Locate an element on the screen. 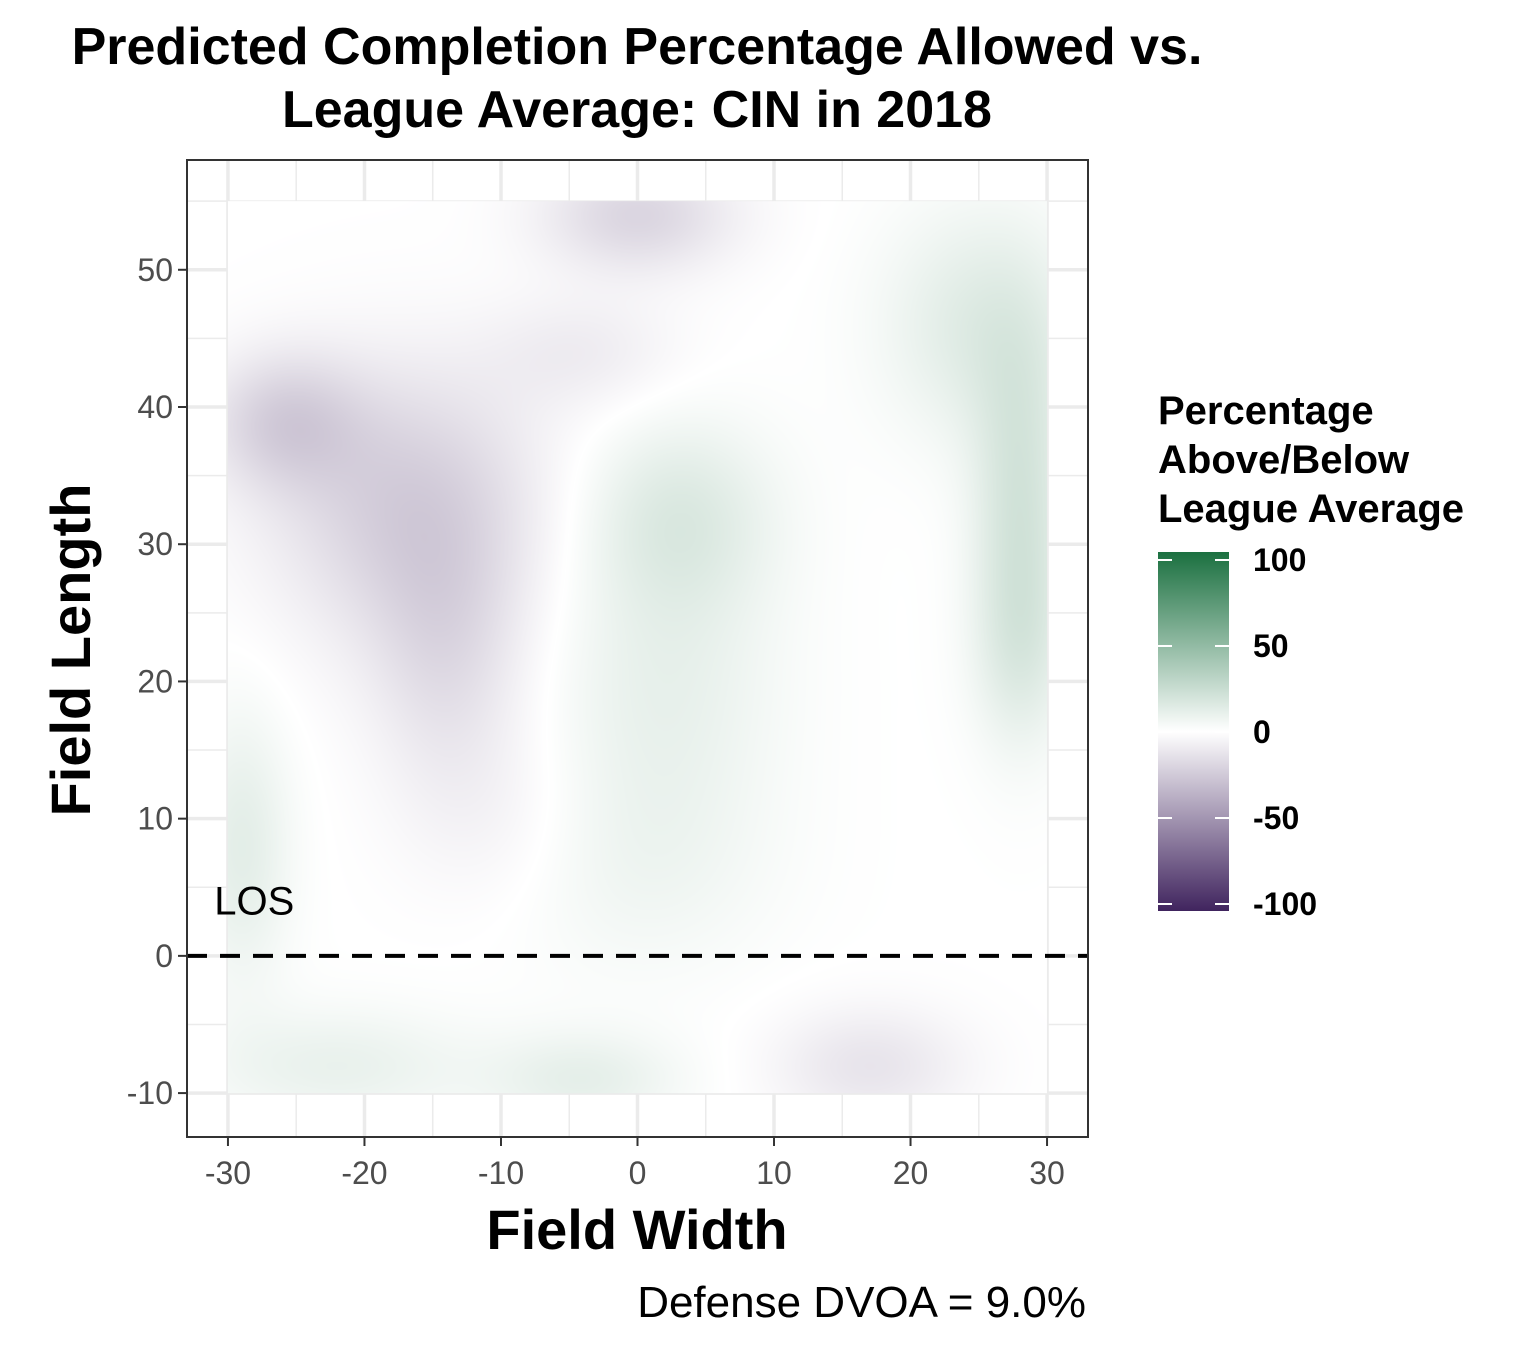 This screenshot has height=1351, width=1523. caption-dvoa: Defense DVOA = 9.0% is located at coordinates (861, 1302).